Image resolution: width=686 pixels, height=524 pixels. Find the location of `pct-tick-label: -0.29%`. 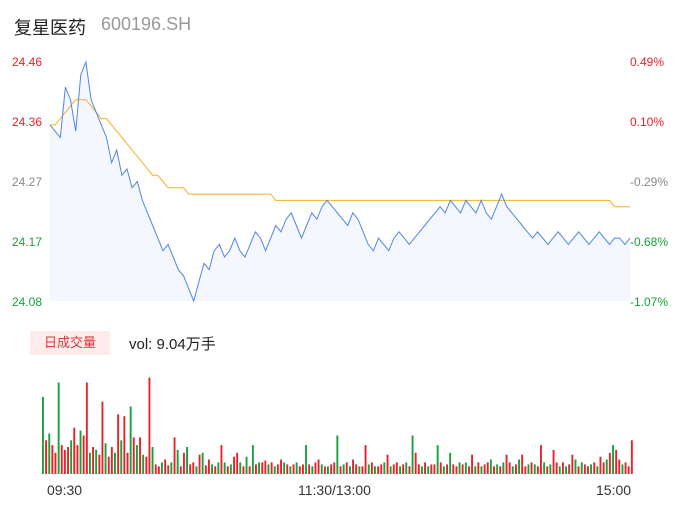

pct-tick-label: -0.29% is located at coordinates (649, 182).